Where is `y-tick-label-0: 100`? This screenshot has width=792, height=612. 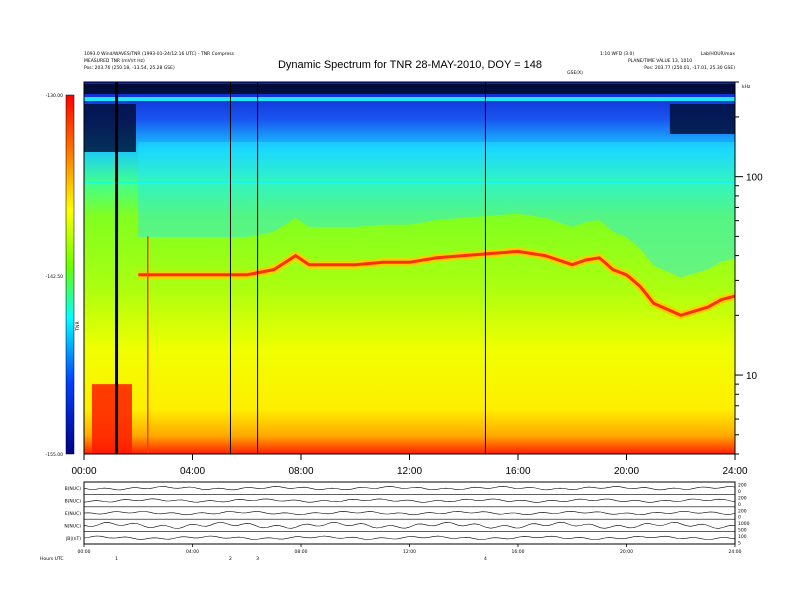
y-tick-label-0: 100 is located at coordinates (754, 178).